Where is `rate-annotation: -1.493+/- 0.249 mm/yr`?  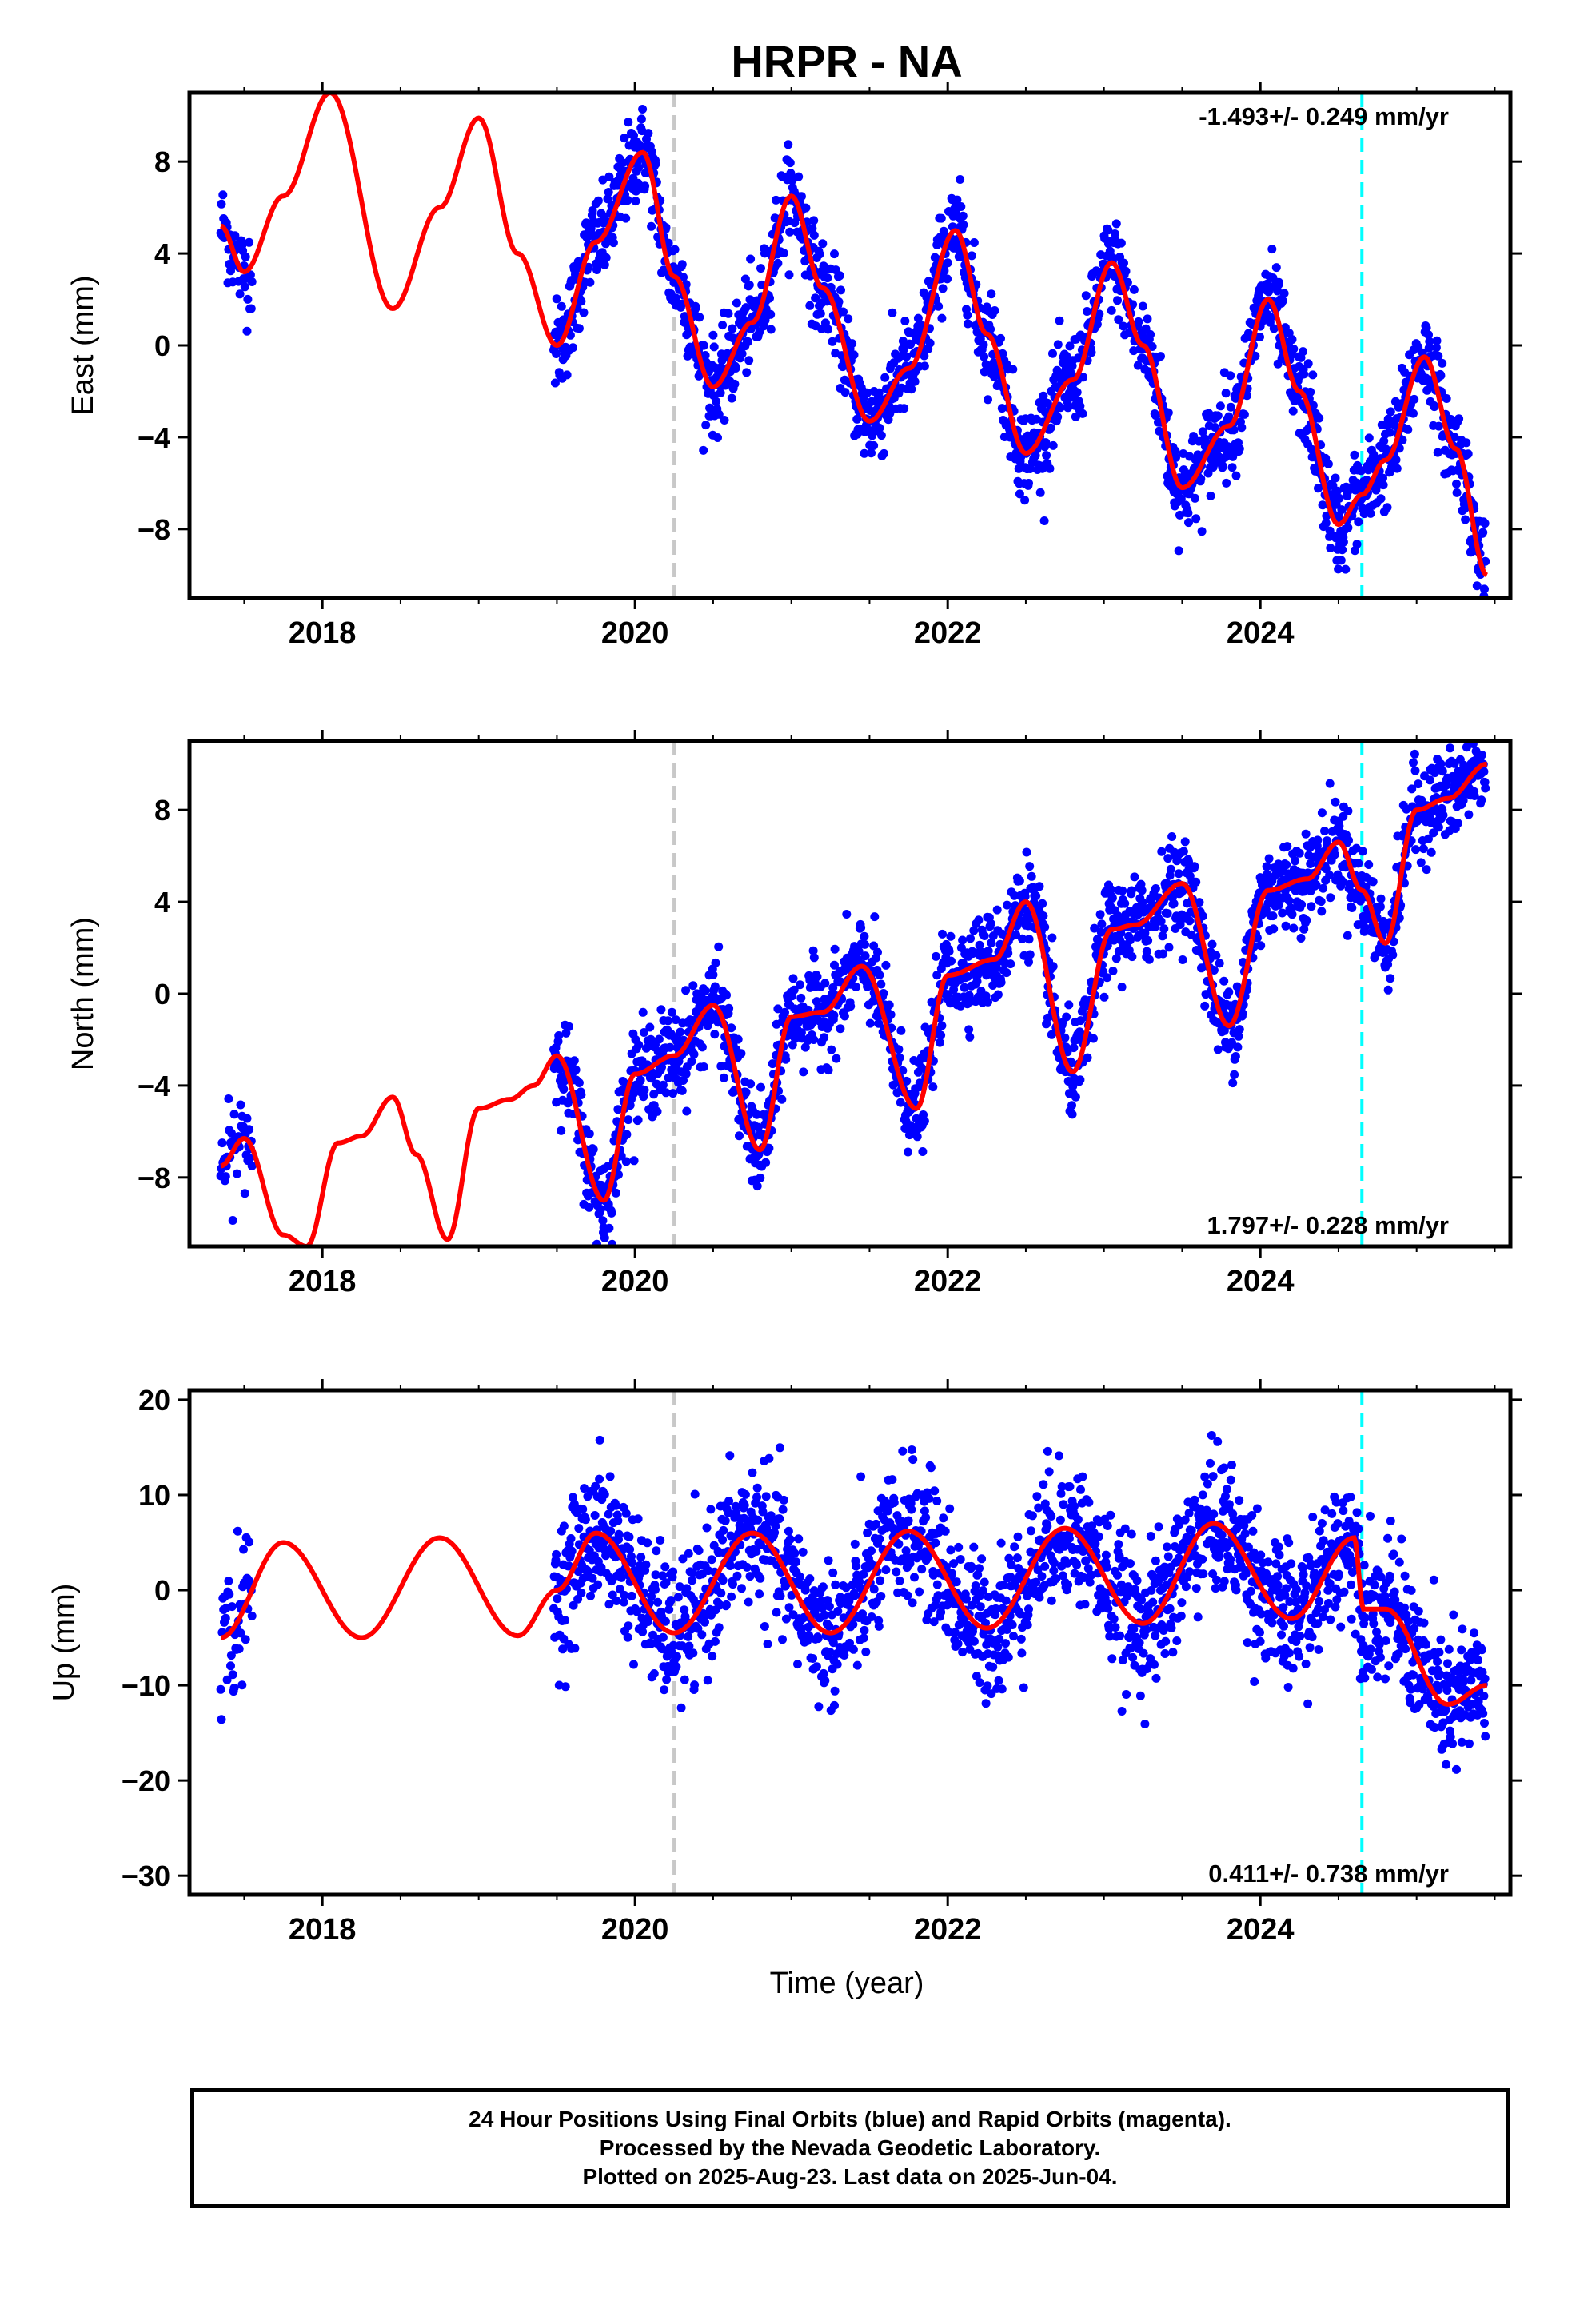 rate-annotation: -1.493+/- 0.249 mm/yr is located at coordinates (1324, 116).